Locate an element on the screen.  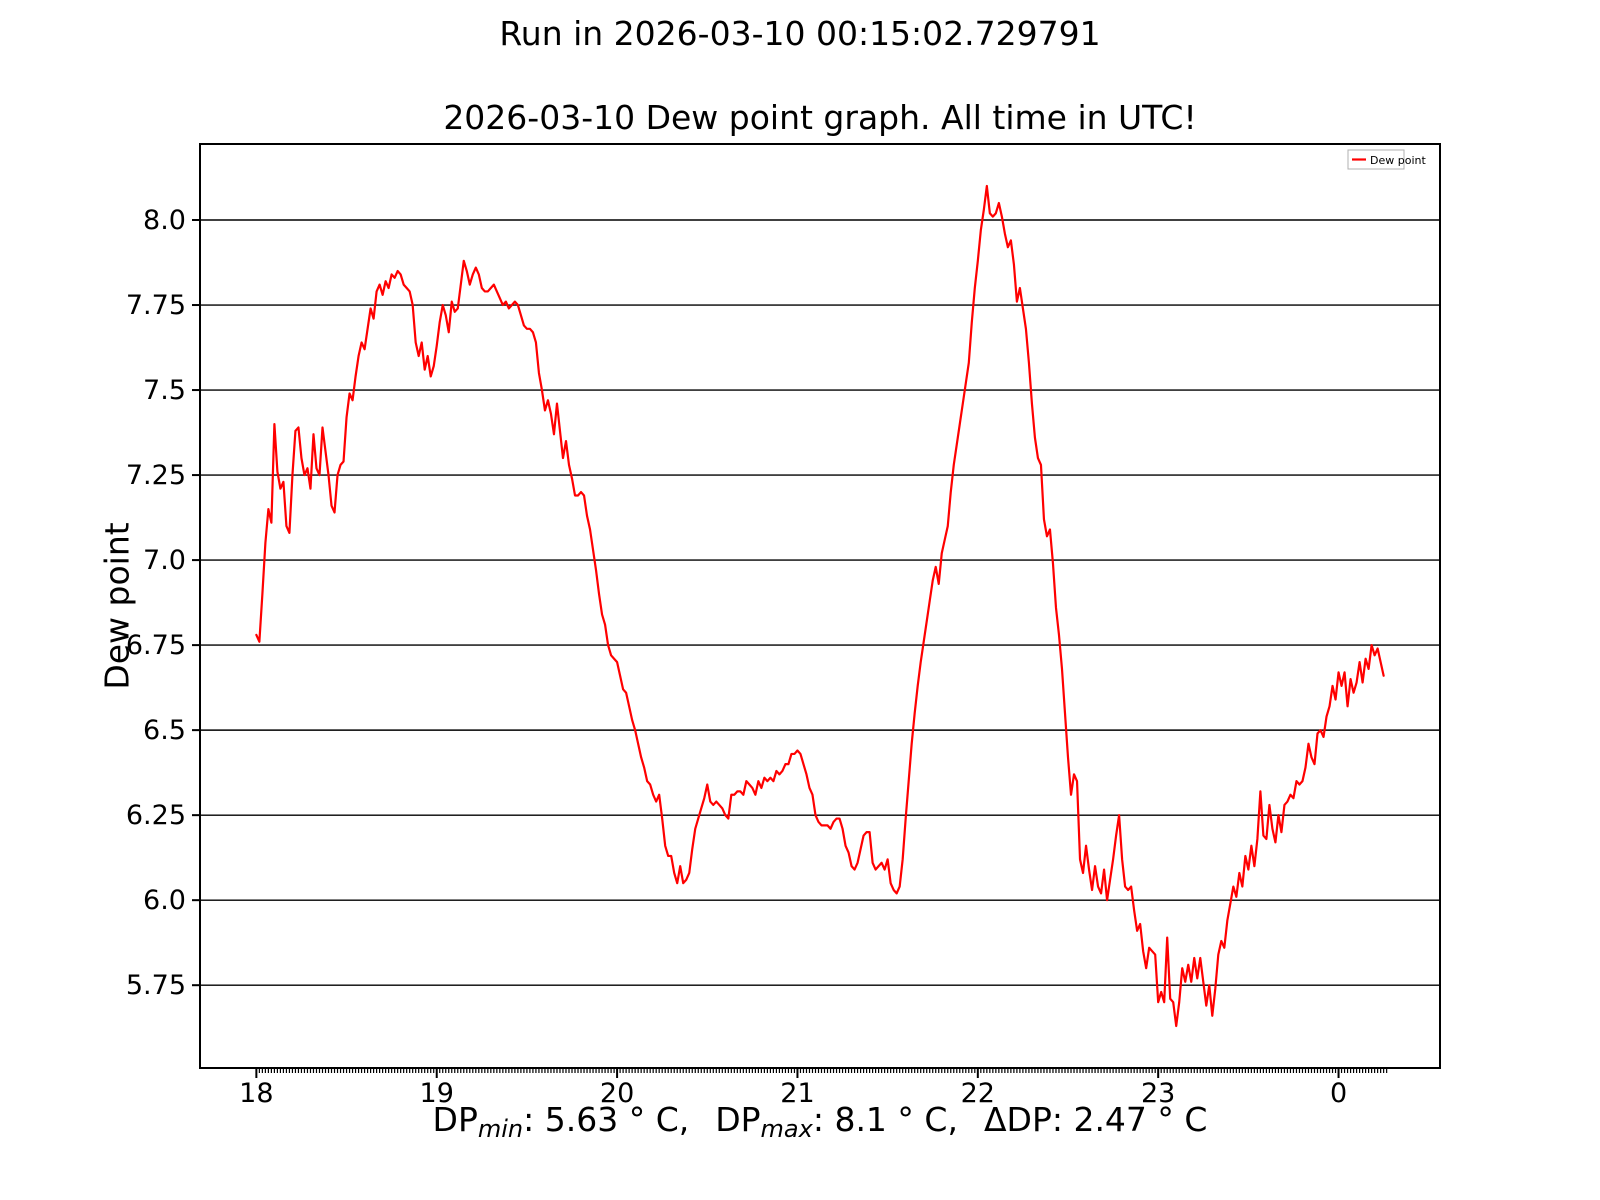
dp-min-value: : 5.63 ° C, is located at coordinates (606, 1119).